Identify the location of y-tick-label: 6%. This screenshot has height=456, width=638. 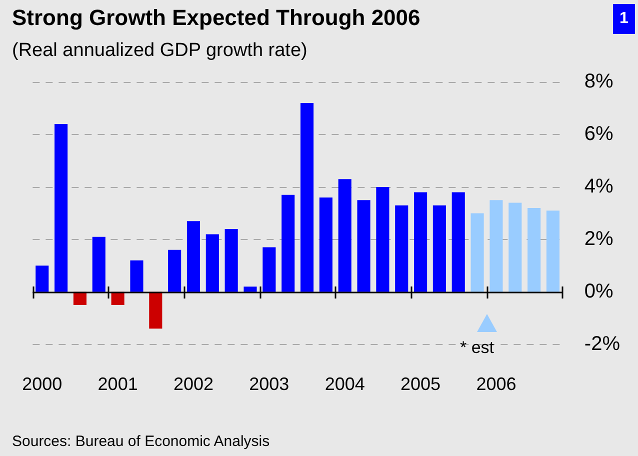
(599, 133).